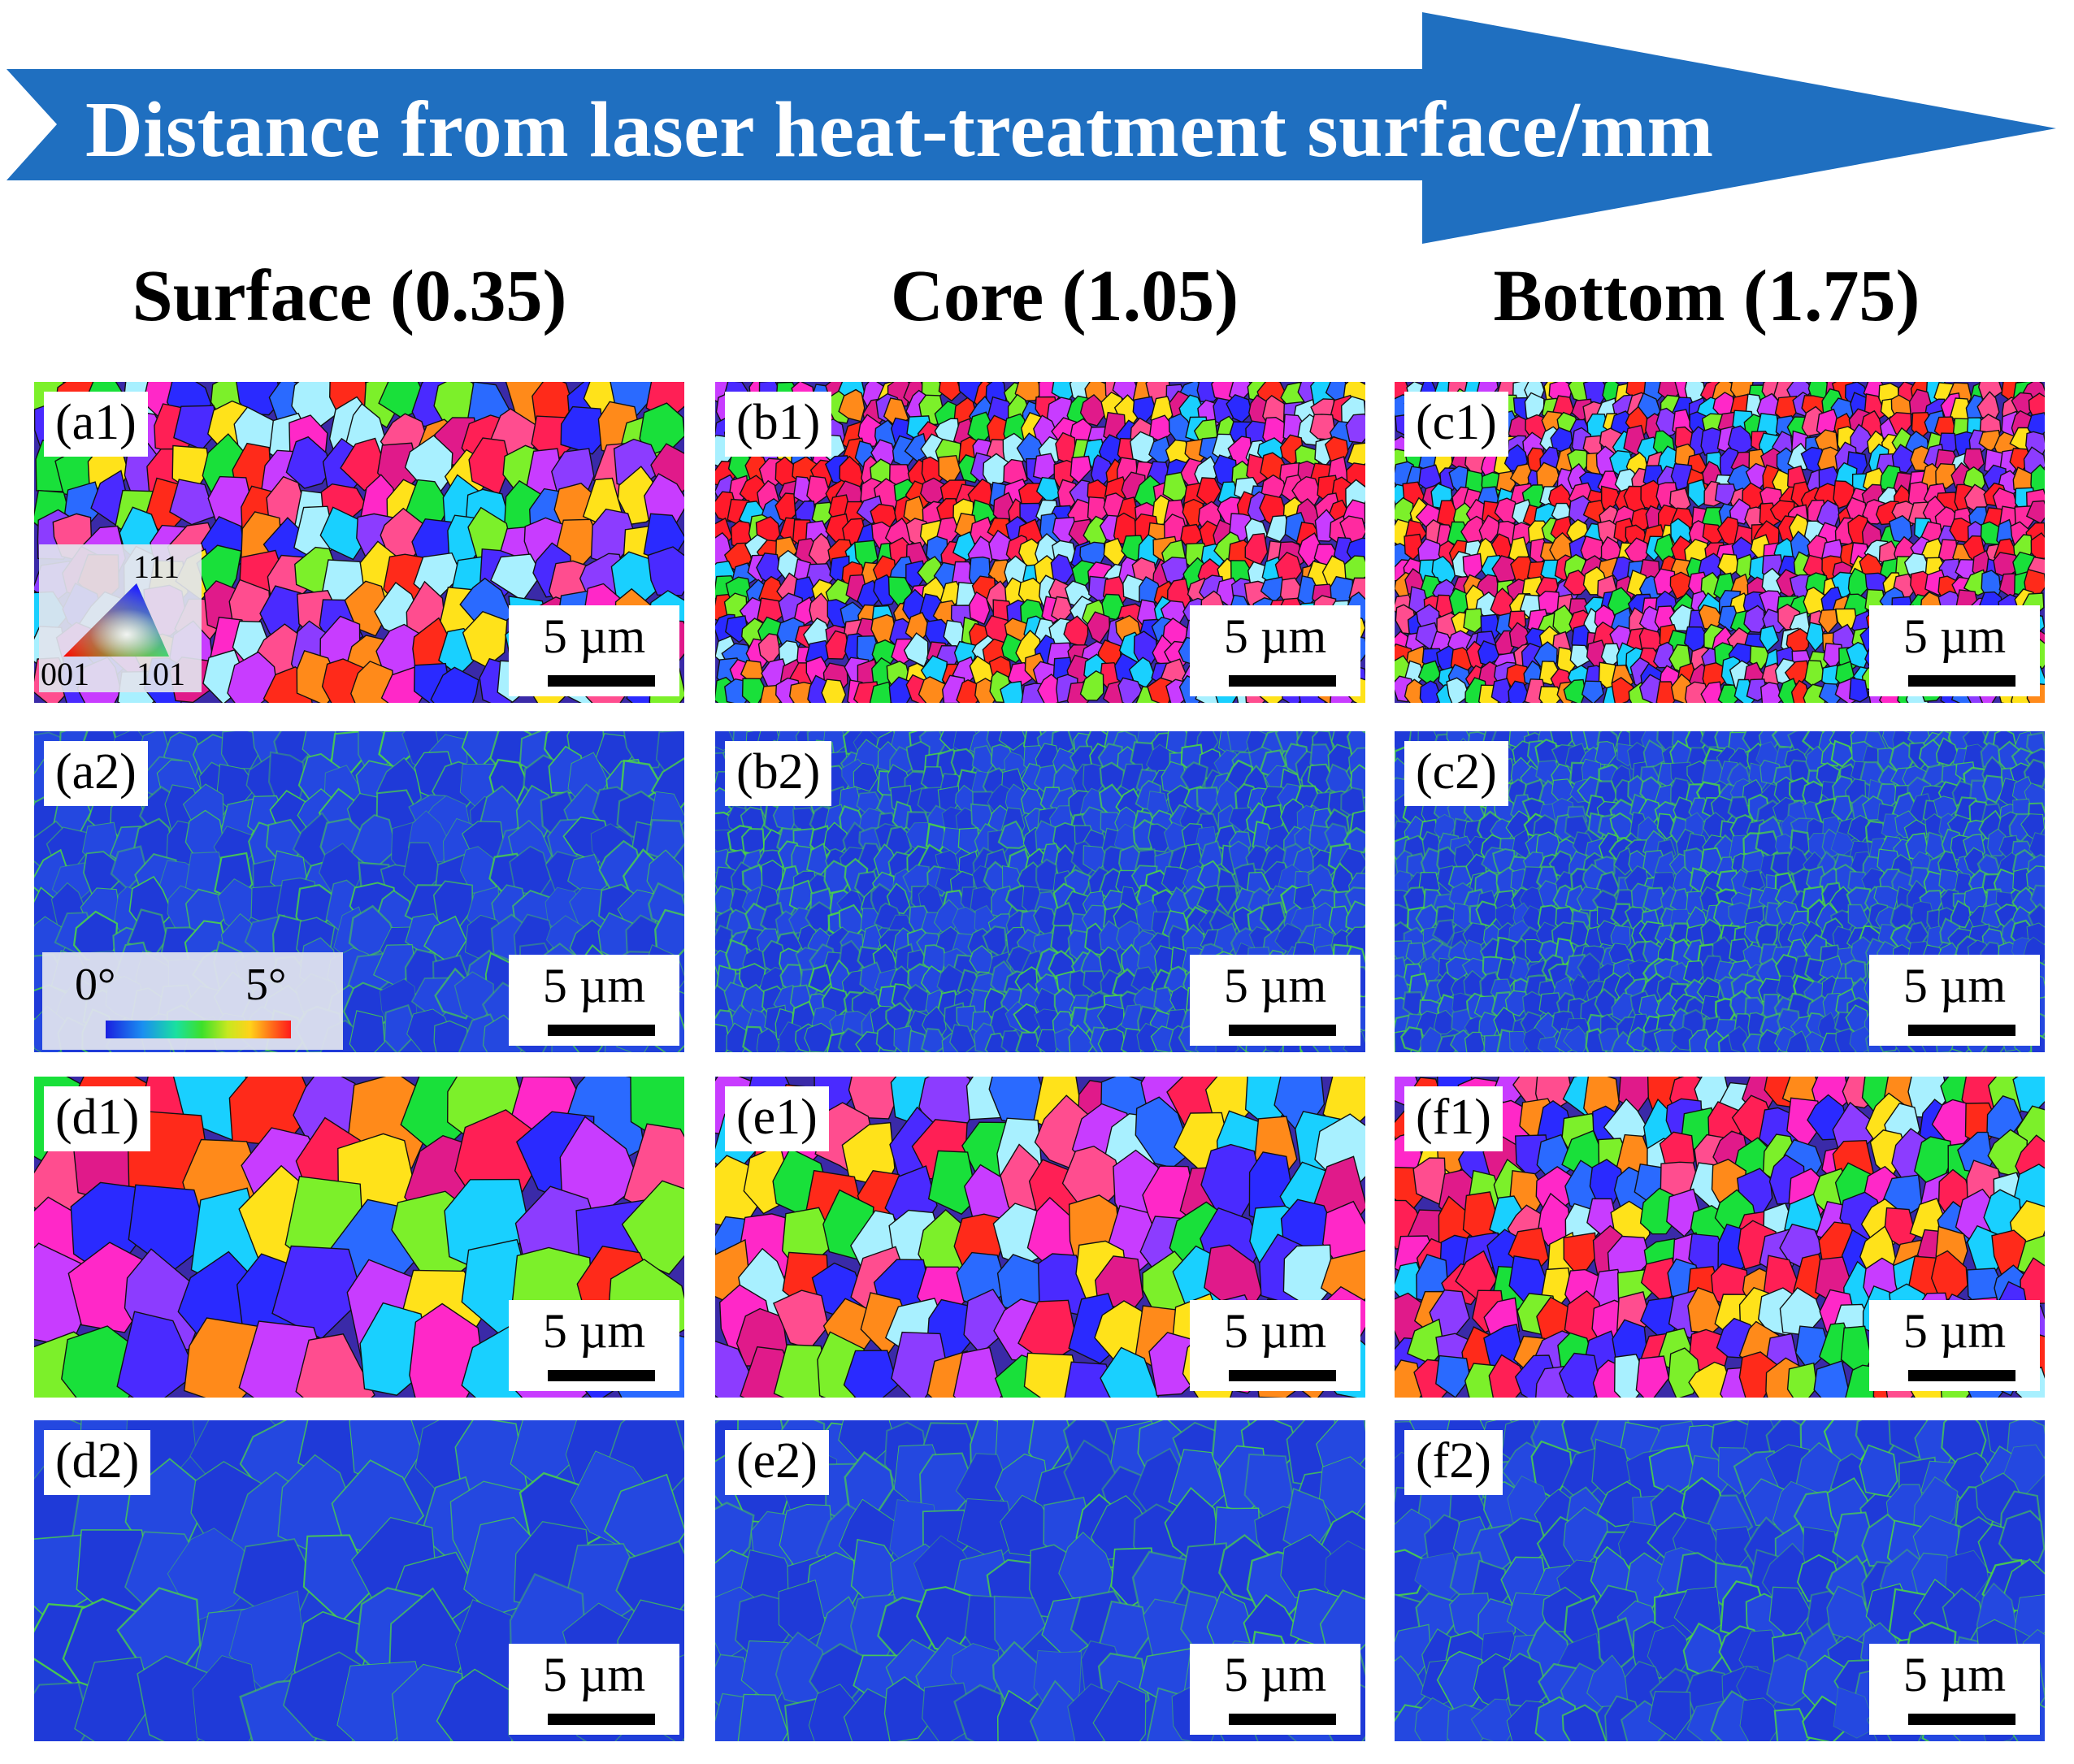  What do you see at coordinates (96, 985) in the screenshot?
I see `kam-legend-min: 0°` at bounding box center [96, 985].